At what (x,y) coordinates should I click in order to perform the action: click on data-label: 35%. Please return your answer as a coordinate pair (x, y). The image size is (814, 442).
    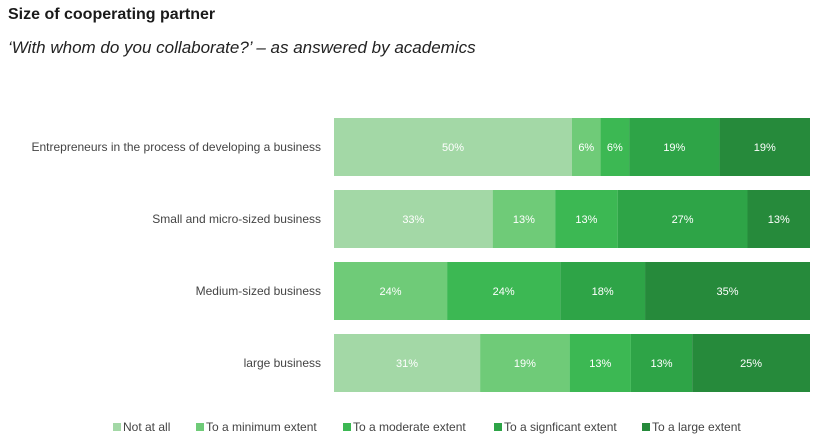
    Looking at the image, I should click on (728, 292).